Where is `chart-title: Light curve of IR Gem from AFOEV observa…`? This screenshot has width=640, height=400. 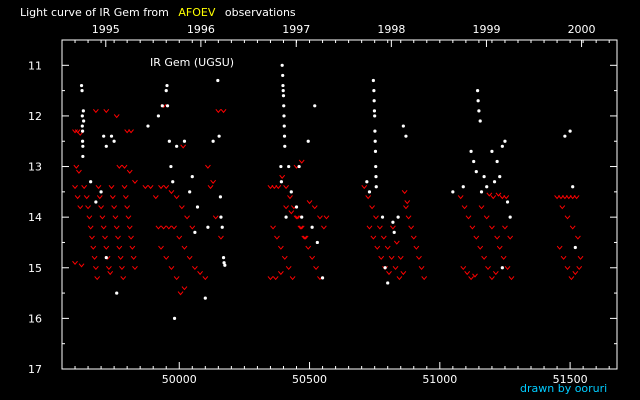 chart-title: Light curve of IR Gem from AFOEV observa… is located at coordinates (158, 12).